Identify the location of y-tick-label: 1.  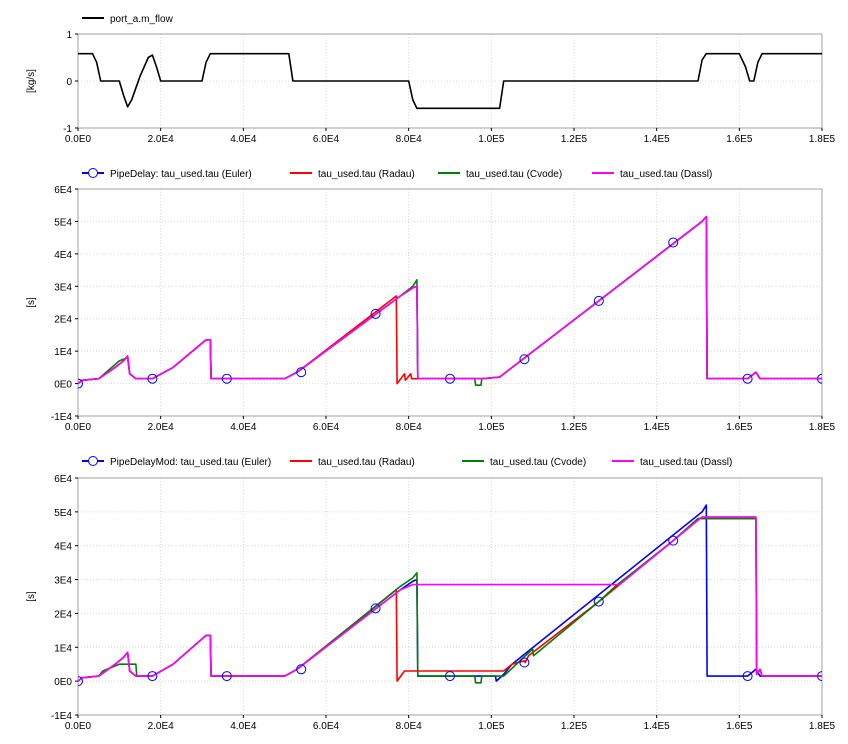
(69, 35).